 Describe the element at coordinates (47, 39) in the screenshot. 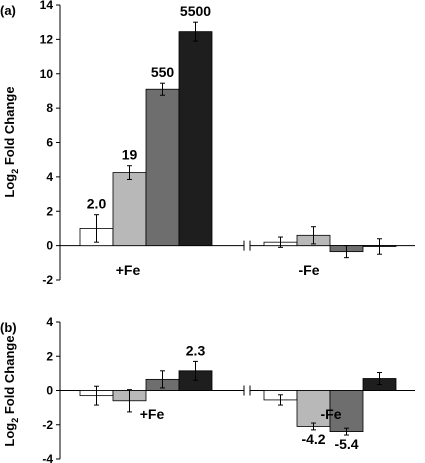

I see `y-tick-label: 12` at that location.